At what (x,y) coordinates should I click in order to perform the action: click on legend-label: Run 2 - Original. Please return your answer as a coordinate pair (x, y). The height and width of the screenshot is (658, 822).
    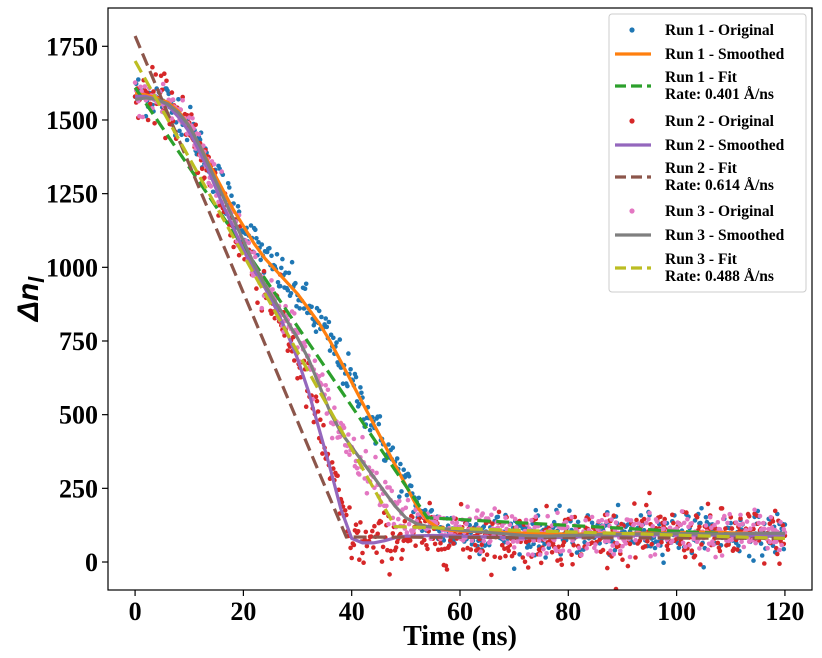
    Looking at the image, I should click on (720, 121).